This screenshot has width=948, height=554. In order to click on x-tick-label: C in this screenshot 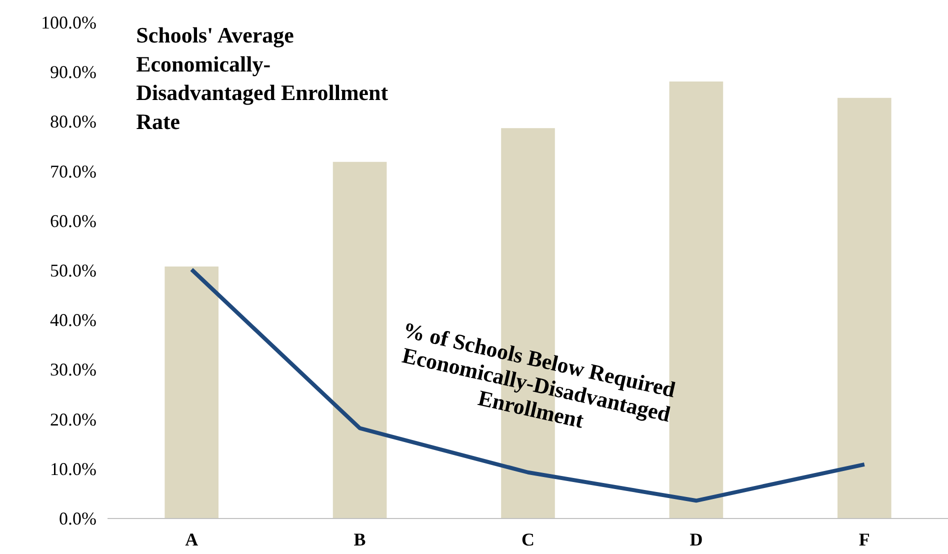, I will do `click(528, 540)`.